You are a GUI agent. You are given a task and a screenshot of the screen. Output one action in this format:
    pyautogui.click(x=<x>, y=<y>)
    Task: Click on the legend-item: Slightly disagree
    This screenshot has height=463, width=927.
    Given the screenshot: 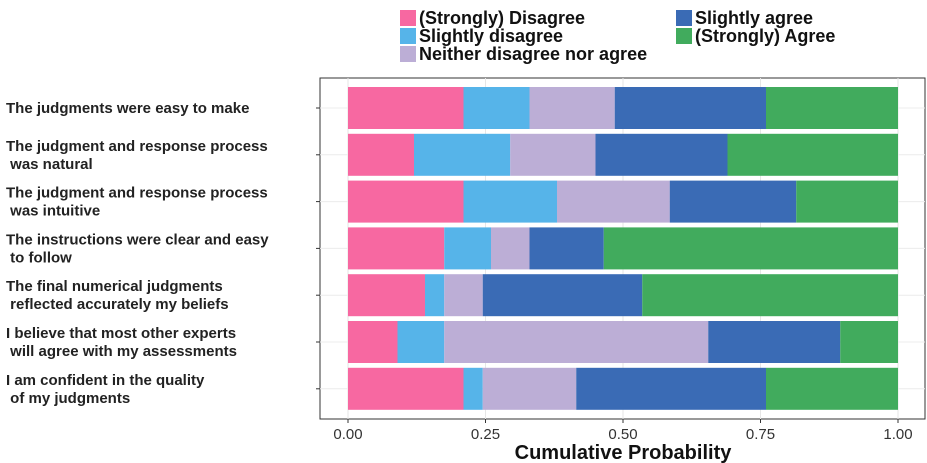 What is the action you would take?
    pyautogui.click(x=481, y=36)
    